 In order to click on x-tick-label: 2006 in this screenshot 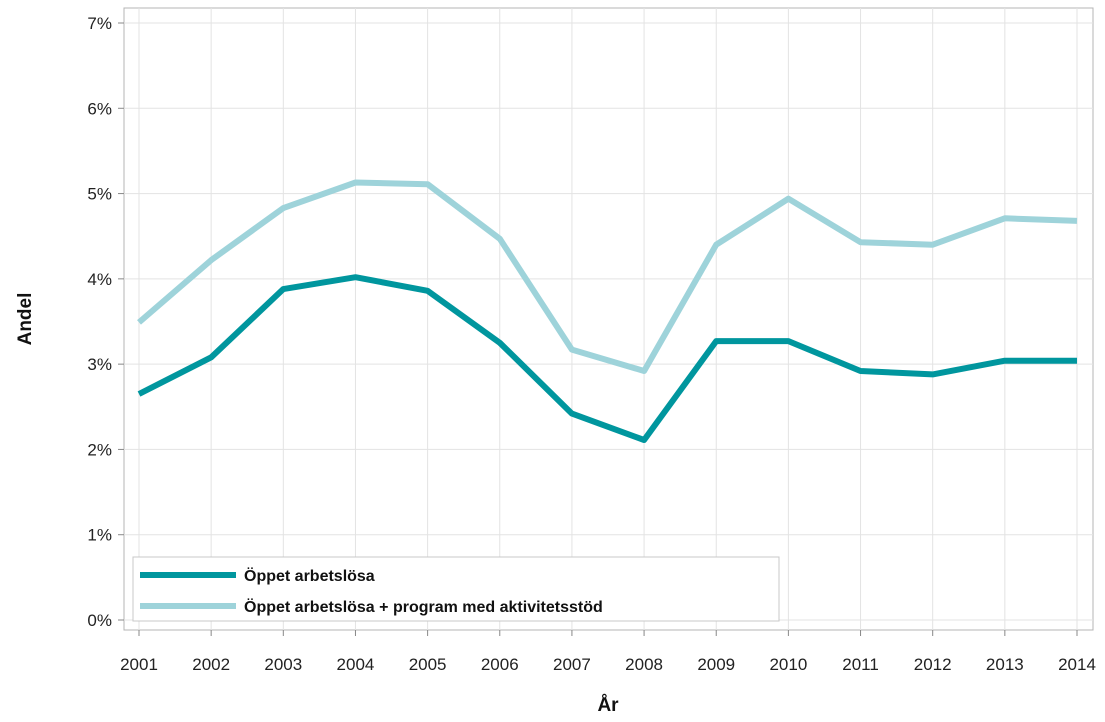, I will do `click(500, 664)`.